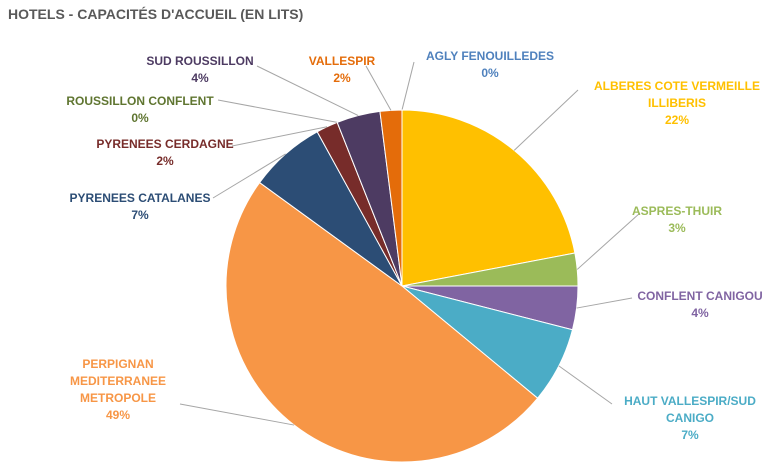 The height and width of the screenshot is (468, 770). What do you see at coordinates (488, 198) in the screenshot?
I see `pie-slice` at bounding box center [488, 198].